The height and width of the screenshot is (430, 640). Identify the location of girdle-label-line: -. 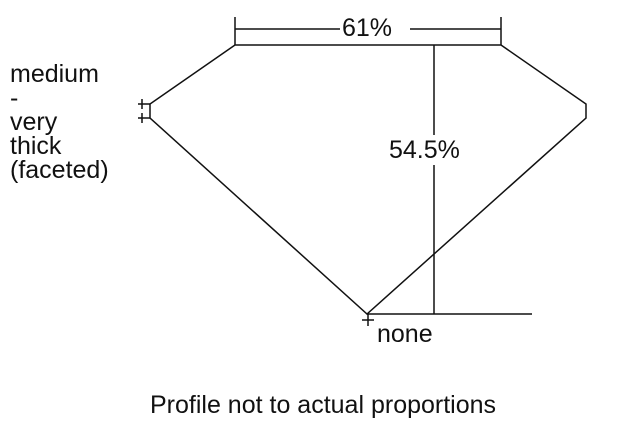
(14, 98).